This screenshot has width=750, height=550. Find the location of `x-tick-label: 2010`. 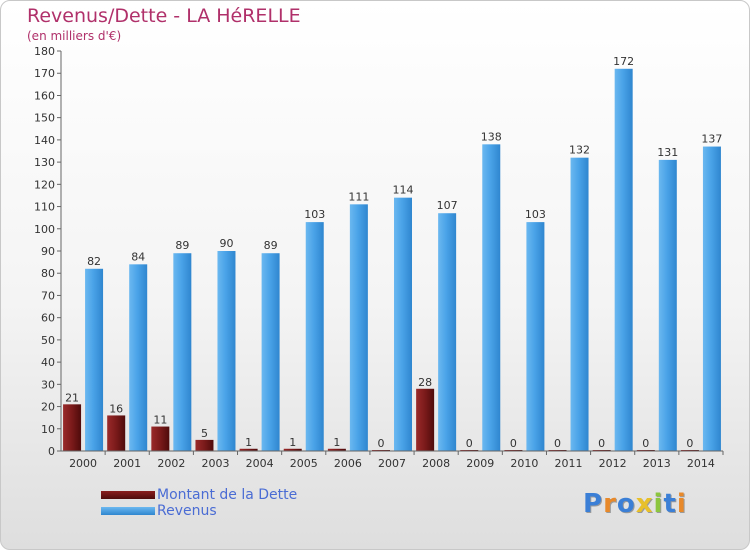

x-tick-label: 2010 is located at coordinates (524, 463).